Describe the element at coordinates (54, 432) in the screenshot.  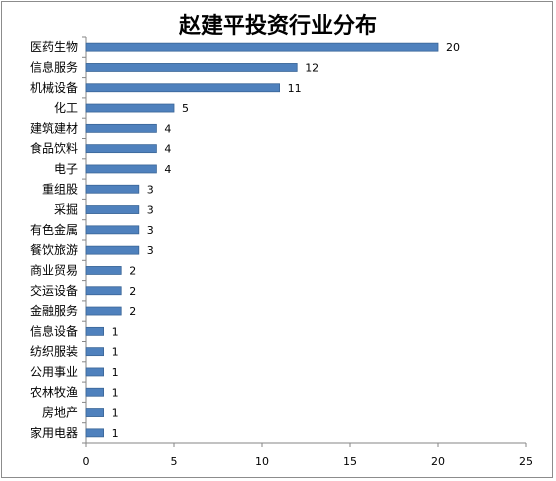
I see `category-label: 家用电器` at that location.